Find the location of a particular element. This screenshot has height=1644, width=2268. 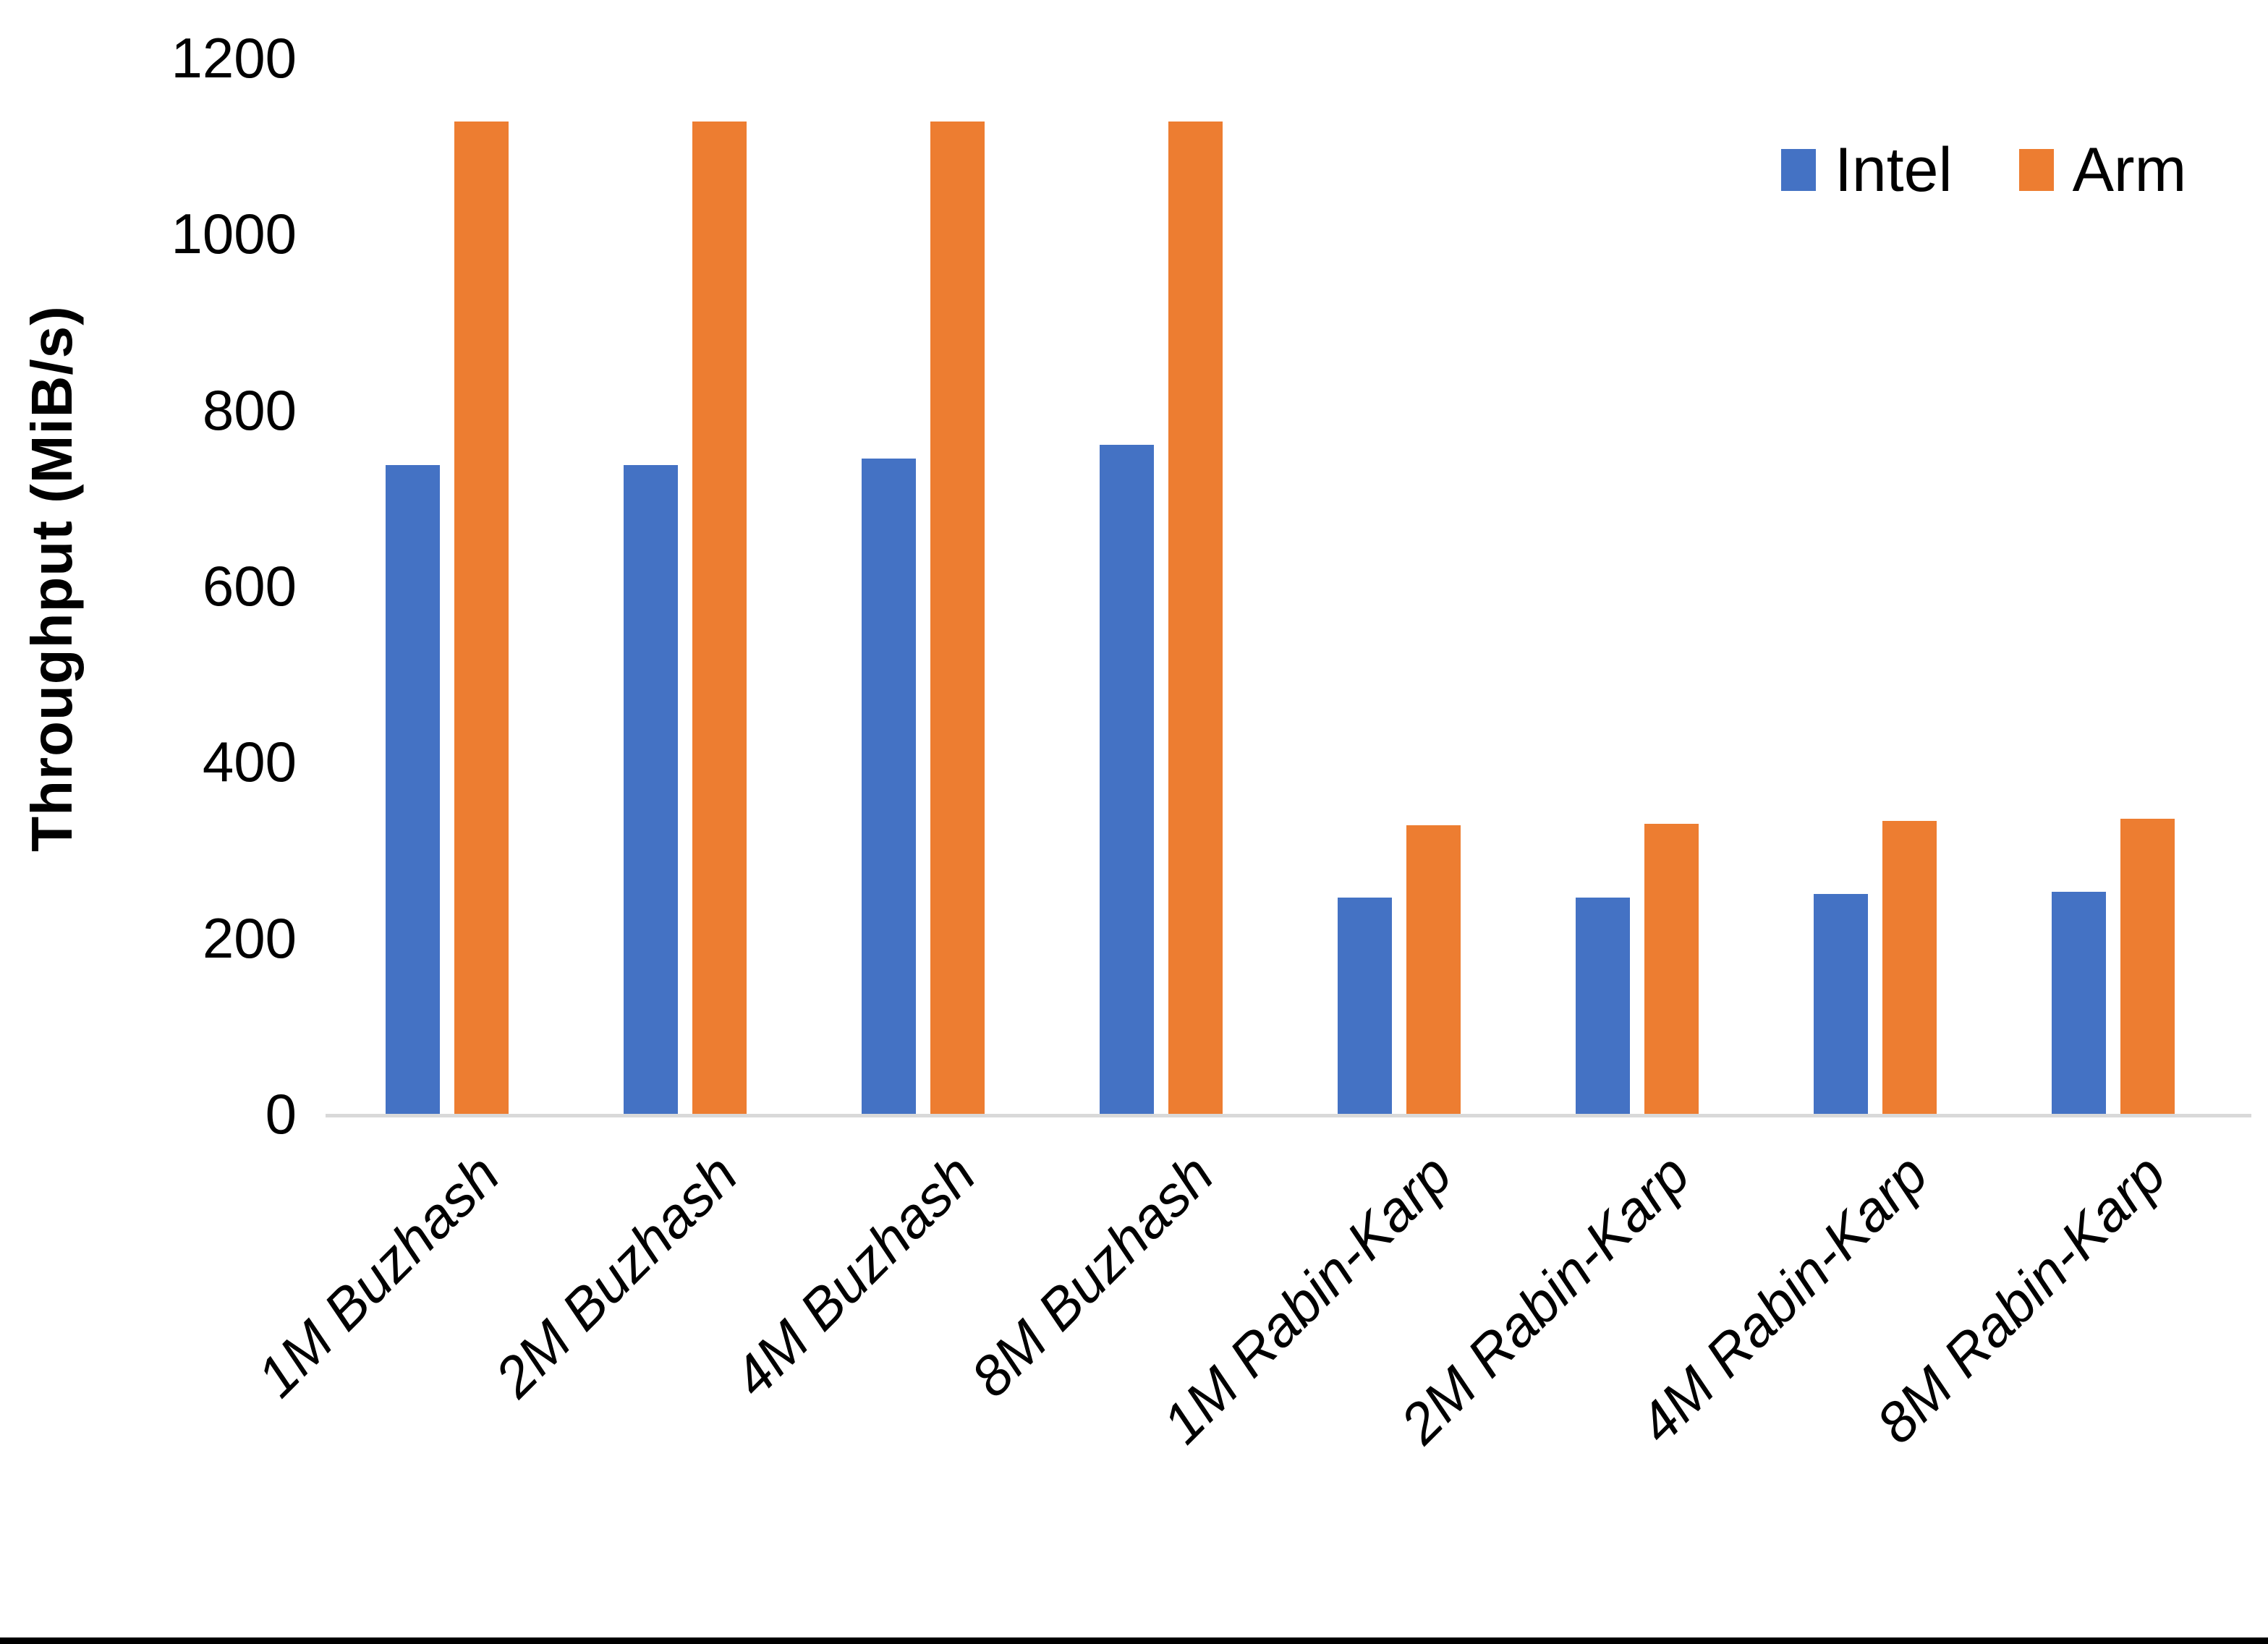

bar-arm-4m-rabin-karp is located at coordinates (1909, 967).